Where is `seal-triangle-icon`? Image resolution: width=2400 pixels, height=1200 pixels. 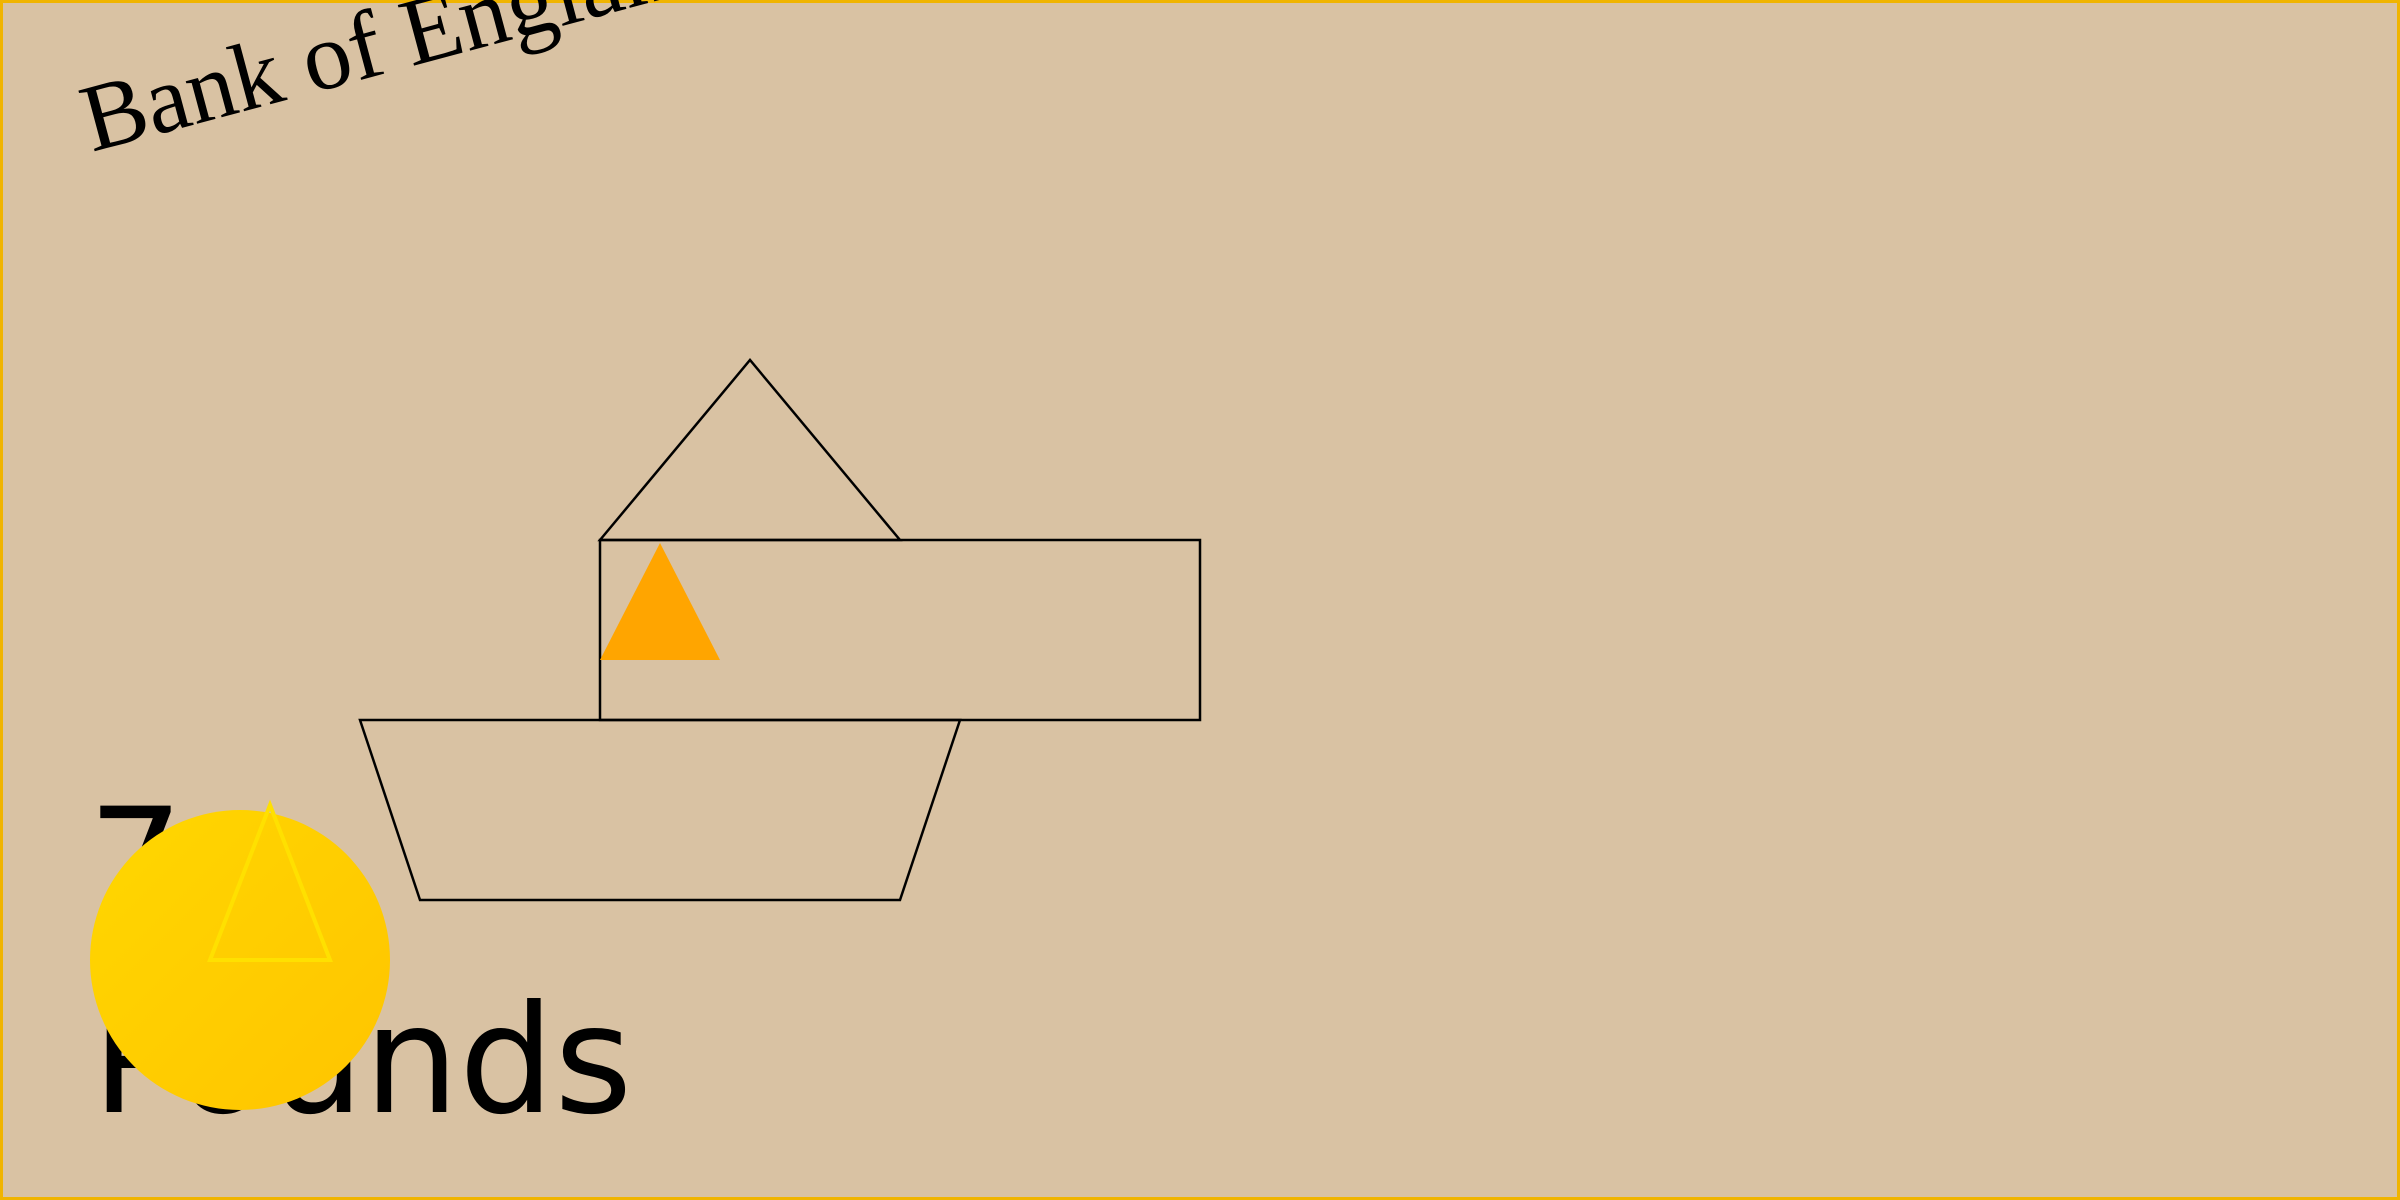 seal-triangle-icon is located at coordinates (270, 880).